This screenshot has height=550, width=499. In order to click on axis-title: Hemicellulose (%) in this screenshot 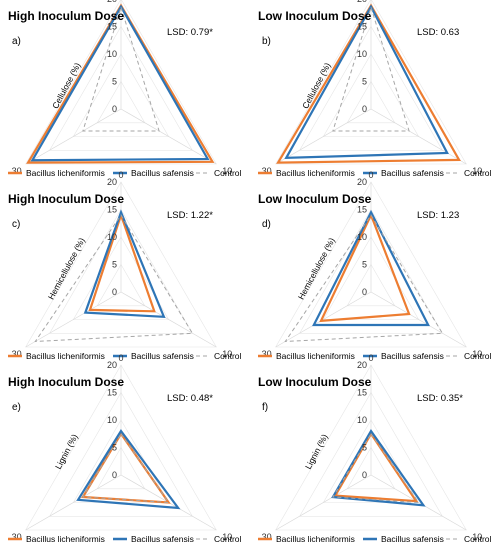, I will do `click(66, 268)`.